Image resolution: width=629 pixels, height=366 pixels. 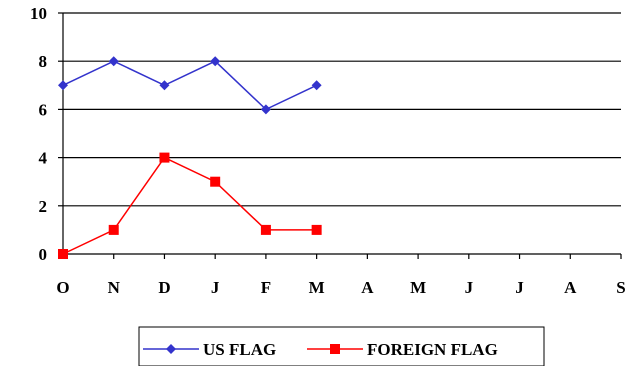 I want to click on y-tick-label: 0, so click(x=43, y=254).